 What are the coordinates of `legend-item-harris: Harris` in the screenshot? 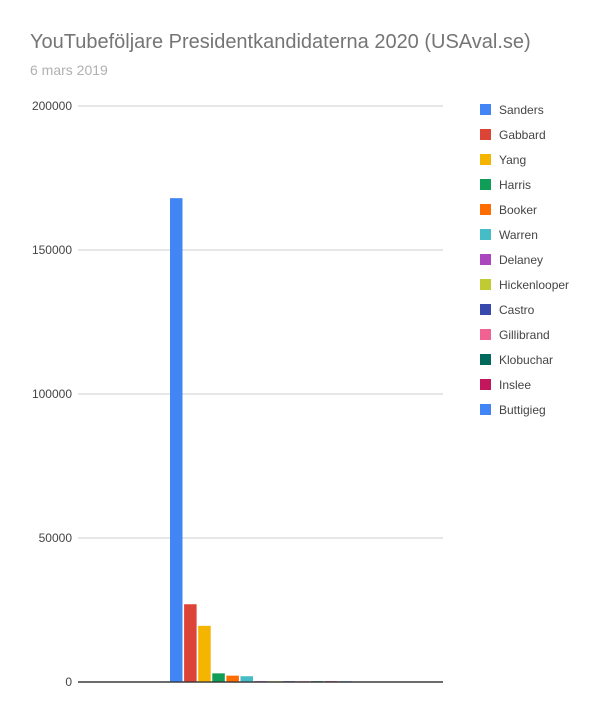 It's located at (524, 184).